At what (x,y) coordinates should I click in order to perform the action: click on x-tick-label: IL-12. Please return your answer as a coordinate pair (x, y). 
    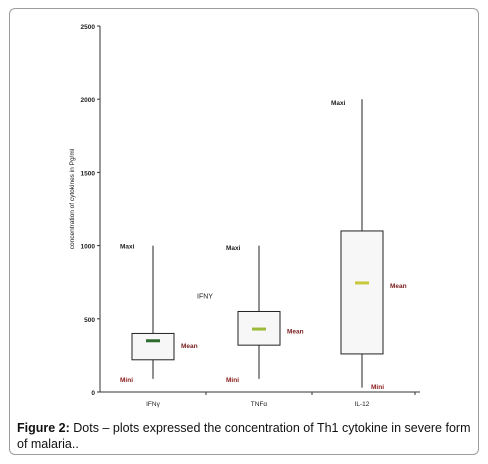
    Looking at the image, I should click on (362, 404).